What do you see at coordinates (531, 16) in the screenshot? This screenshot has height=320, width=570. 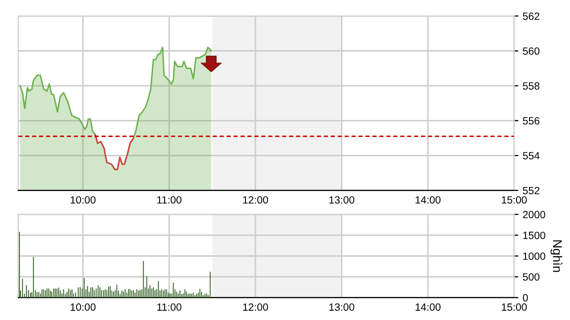 I see `y-tick-label: 562` at bounding box center [531, 16].